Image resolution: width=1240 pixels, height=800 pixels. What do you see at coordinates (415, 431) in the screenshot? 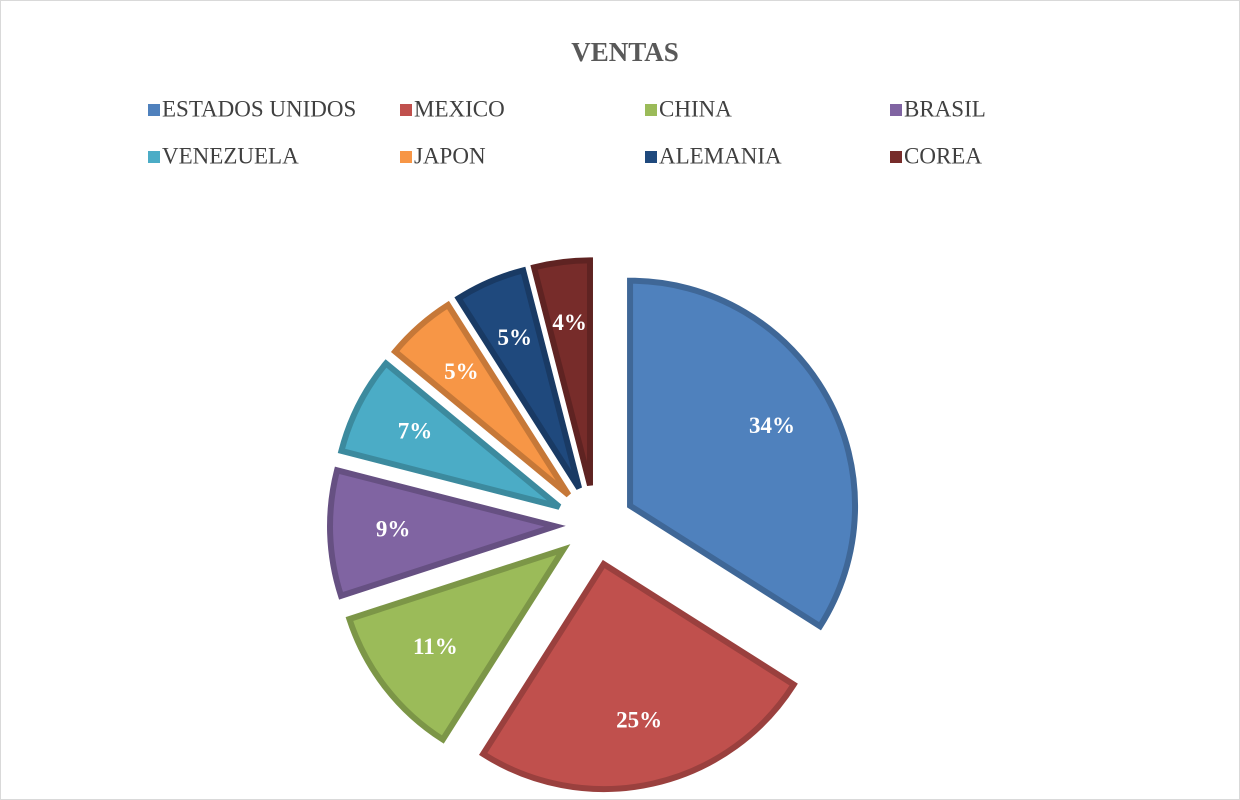
I see `data-label: 7%` at bounding box center [415, 431].